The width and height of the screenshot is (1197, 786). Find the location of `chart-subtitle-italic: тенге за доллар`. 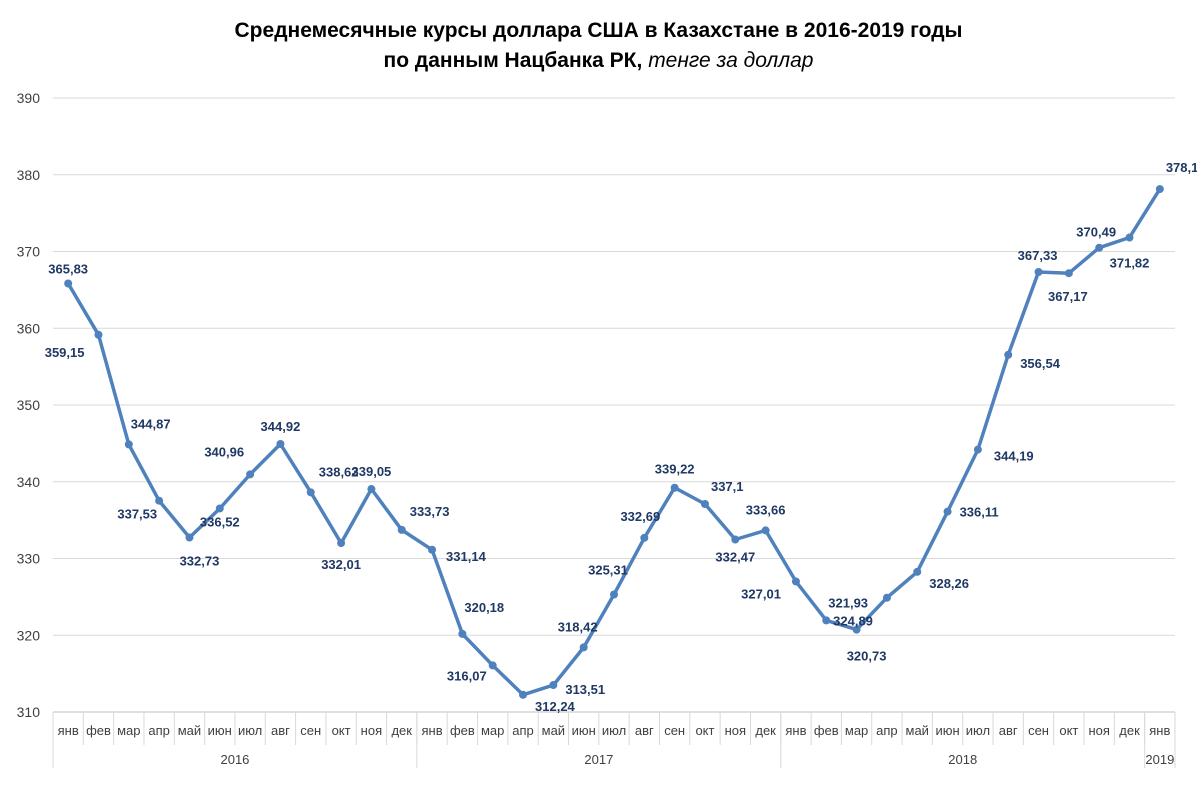

chart-subtitle-italic: тенге за доллар is located at coordinates (731, 60).